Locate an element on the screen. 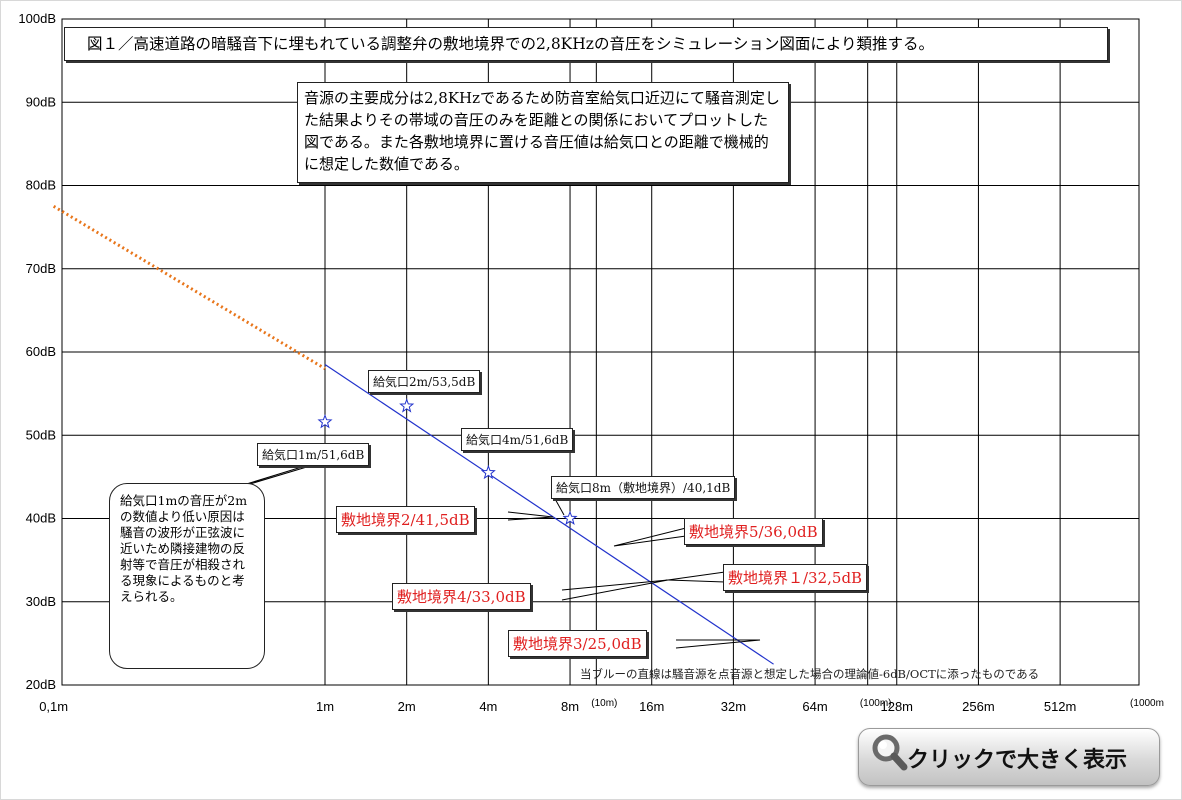 The width and height of the screenshot is (1182, 800). enlarge-button-label: クリックで大きく表示 is located at coordinates (1017, 760).